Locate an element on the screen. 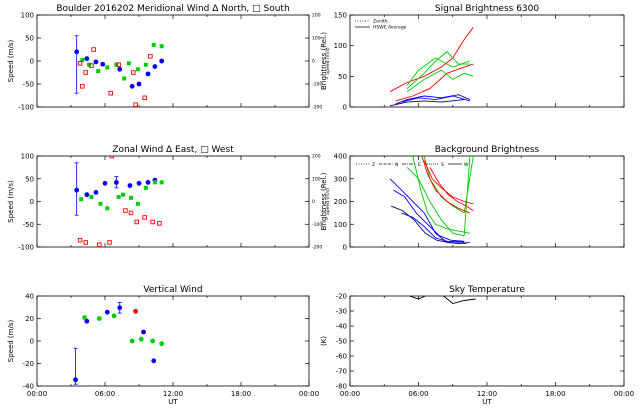 This screenshot has height=420, width=640. legend-label: Zenith is located at coordinates (380, 22).